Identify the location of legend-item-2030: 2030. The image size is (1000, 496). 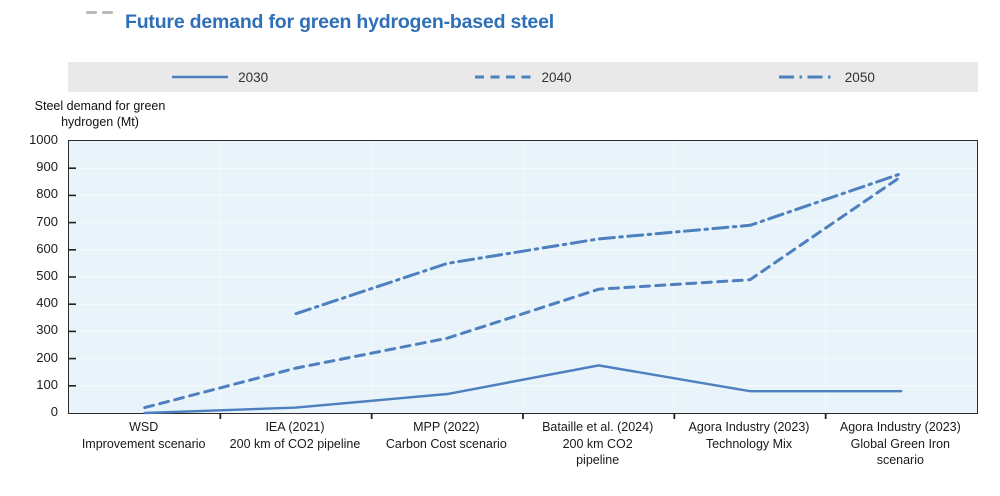
(219, 77).